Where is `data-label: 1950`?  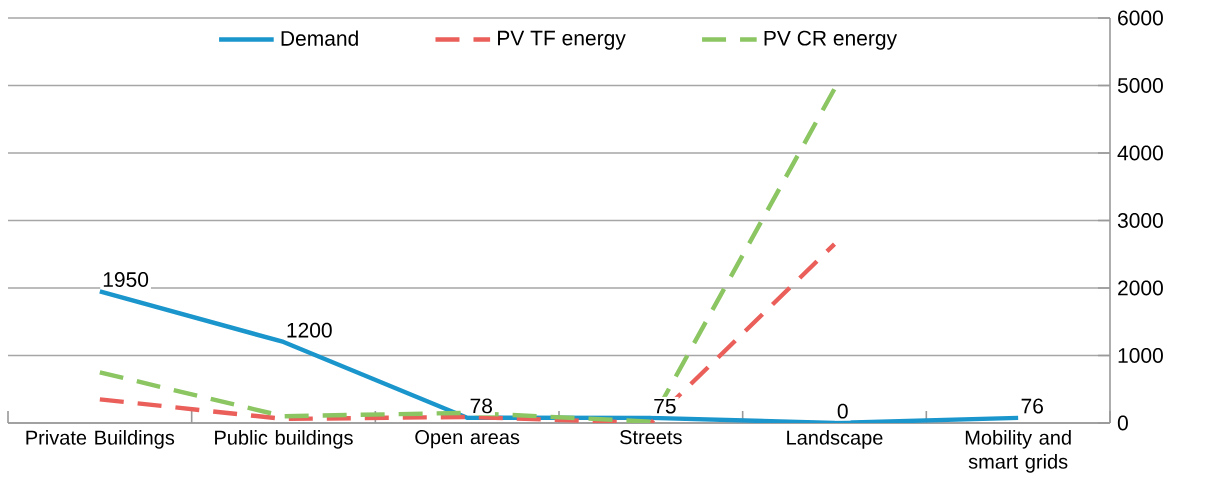
data-label: 1950 is located at coordinates (126, 279).